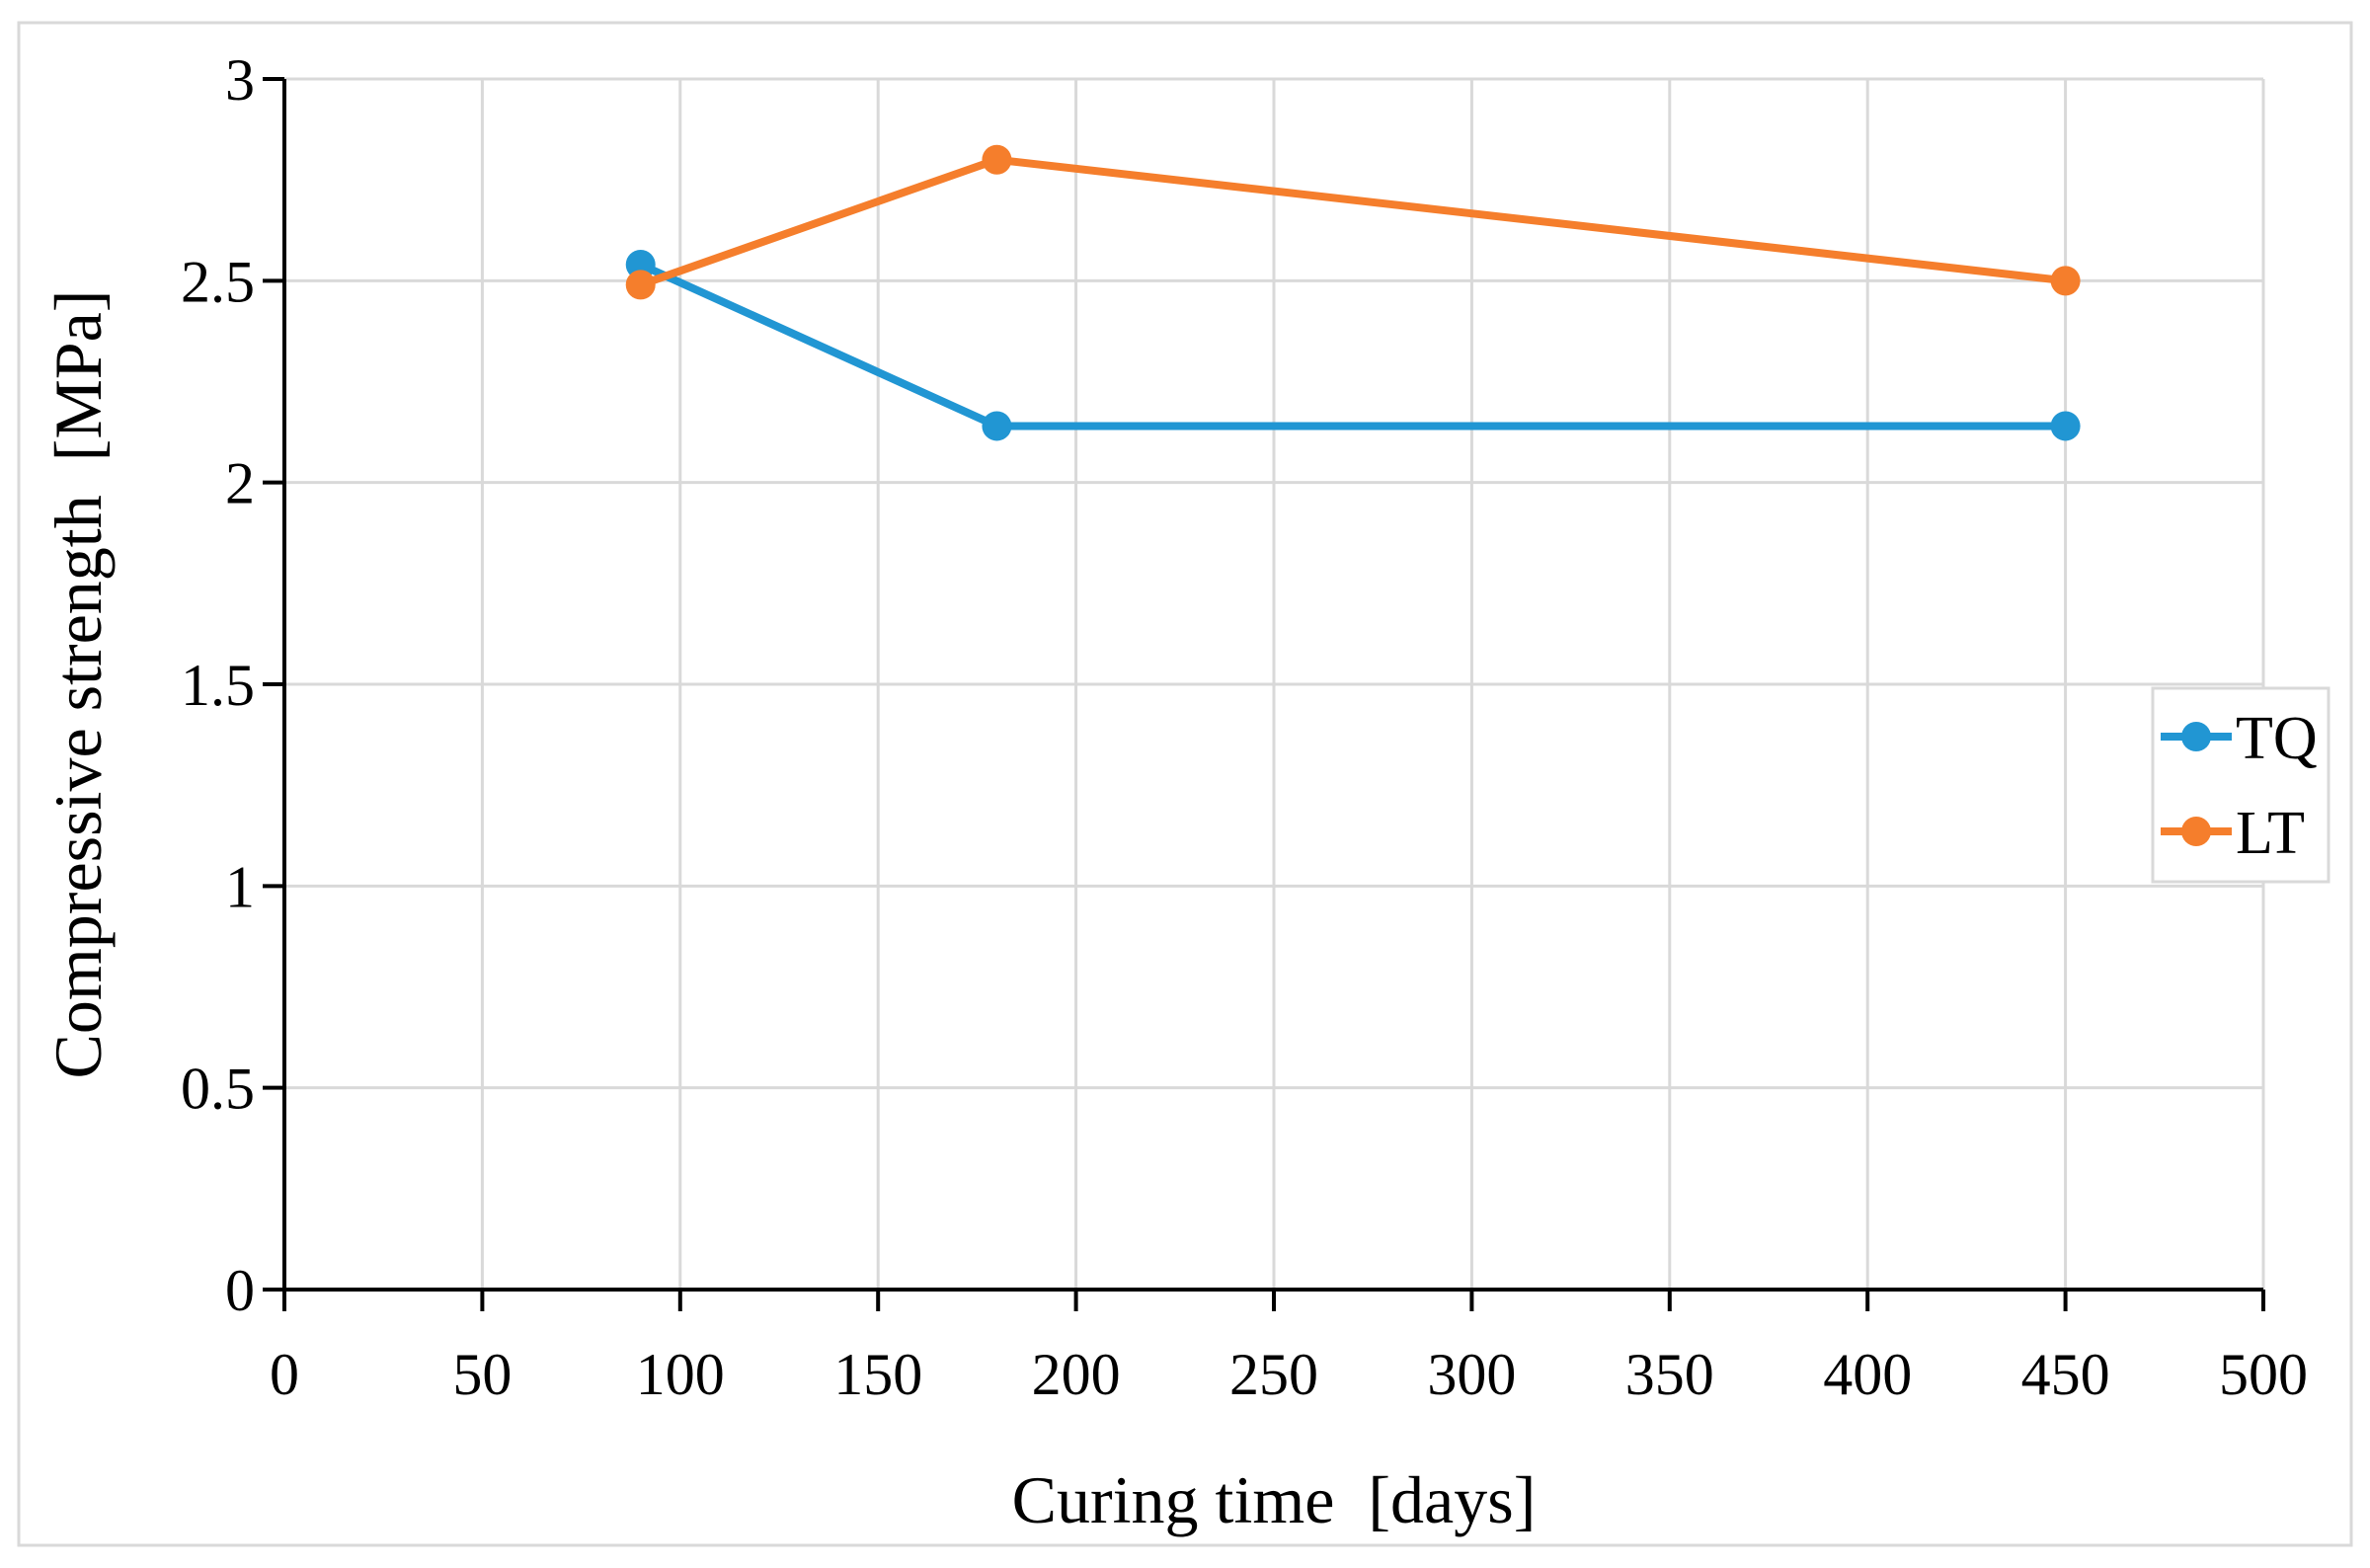  Describe the element at coordinates (1471, 1374) in the screenshot. I see `x-tick-label: 300` at that location.